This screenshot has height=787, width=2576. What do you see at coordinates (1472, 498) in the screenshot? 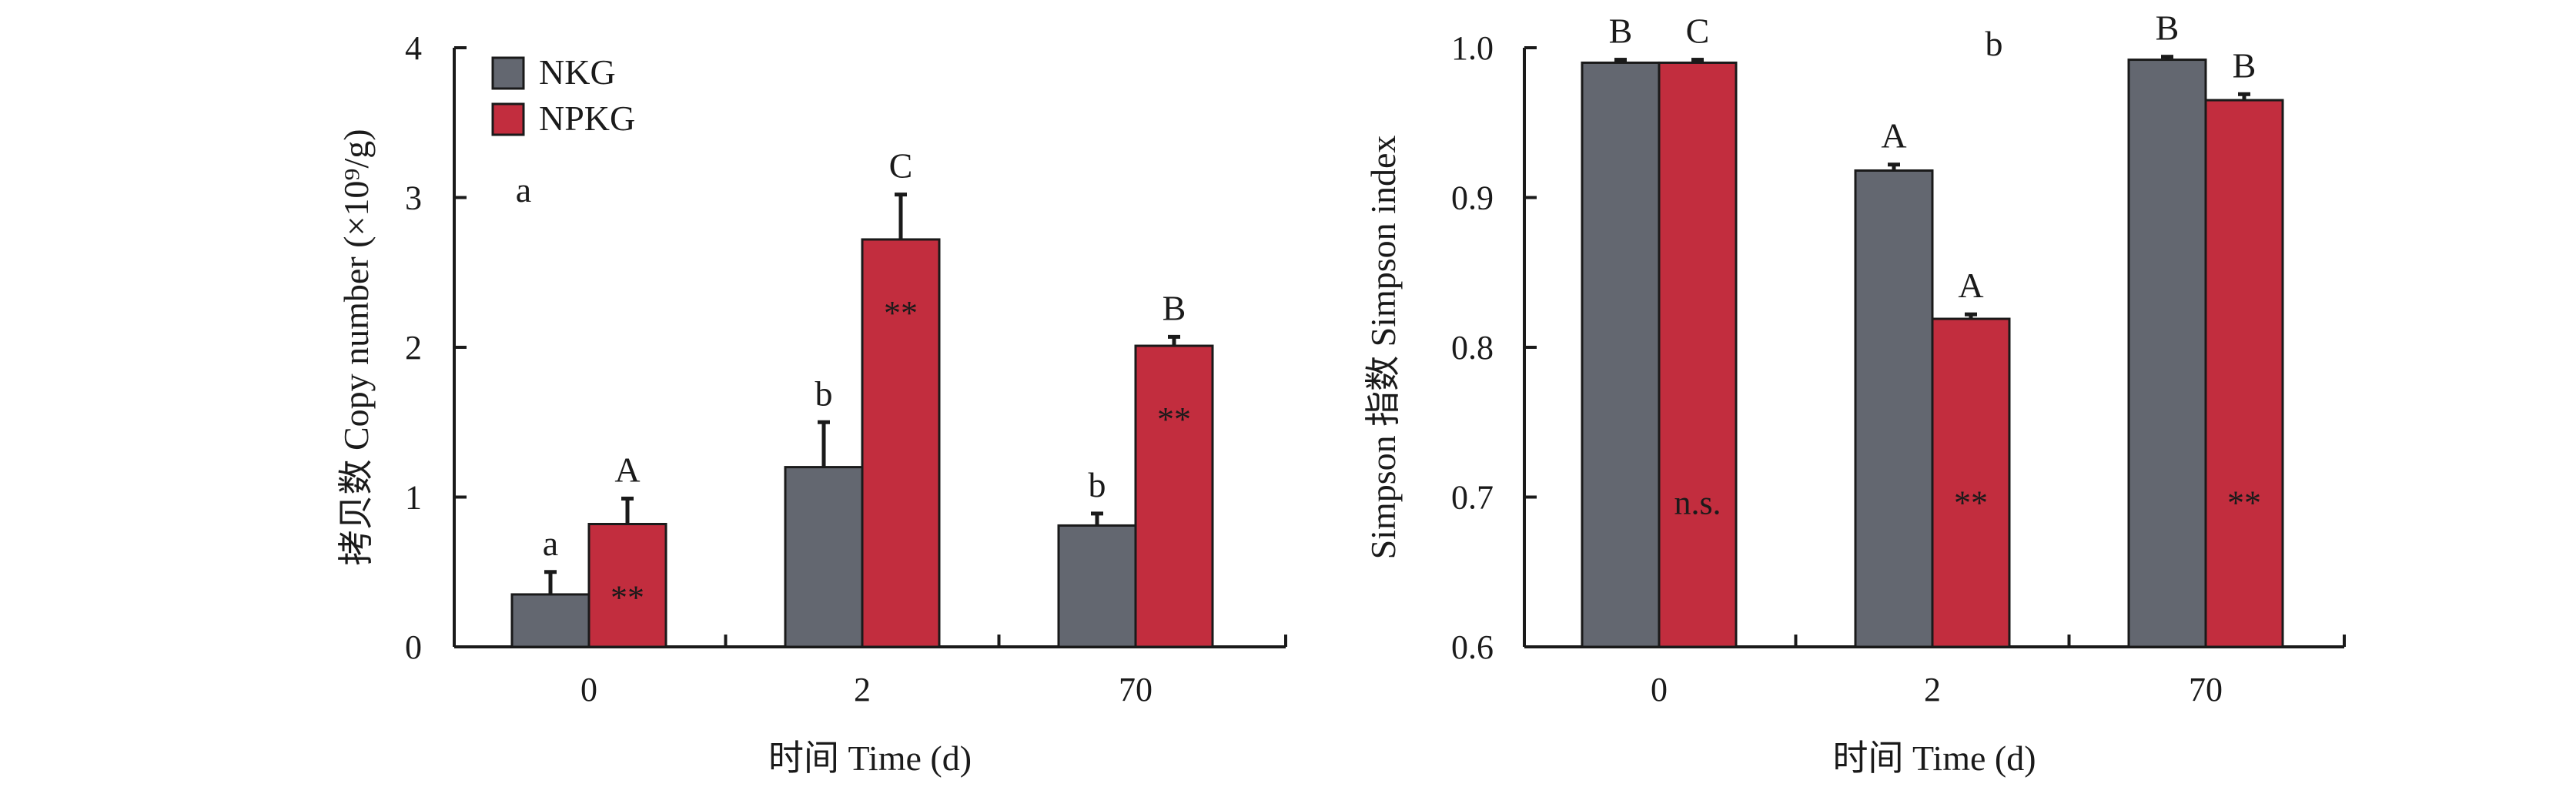
I see `y-tick-label: 0.7` at bounding box center [1472, 498].